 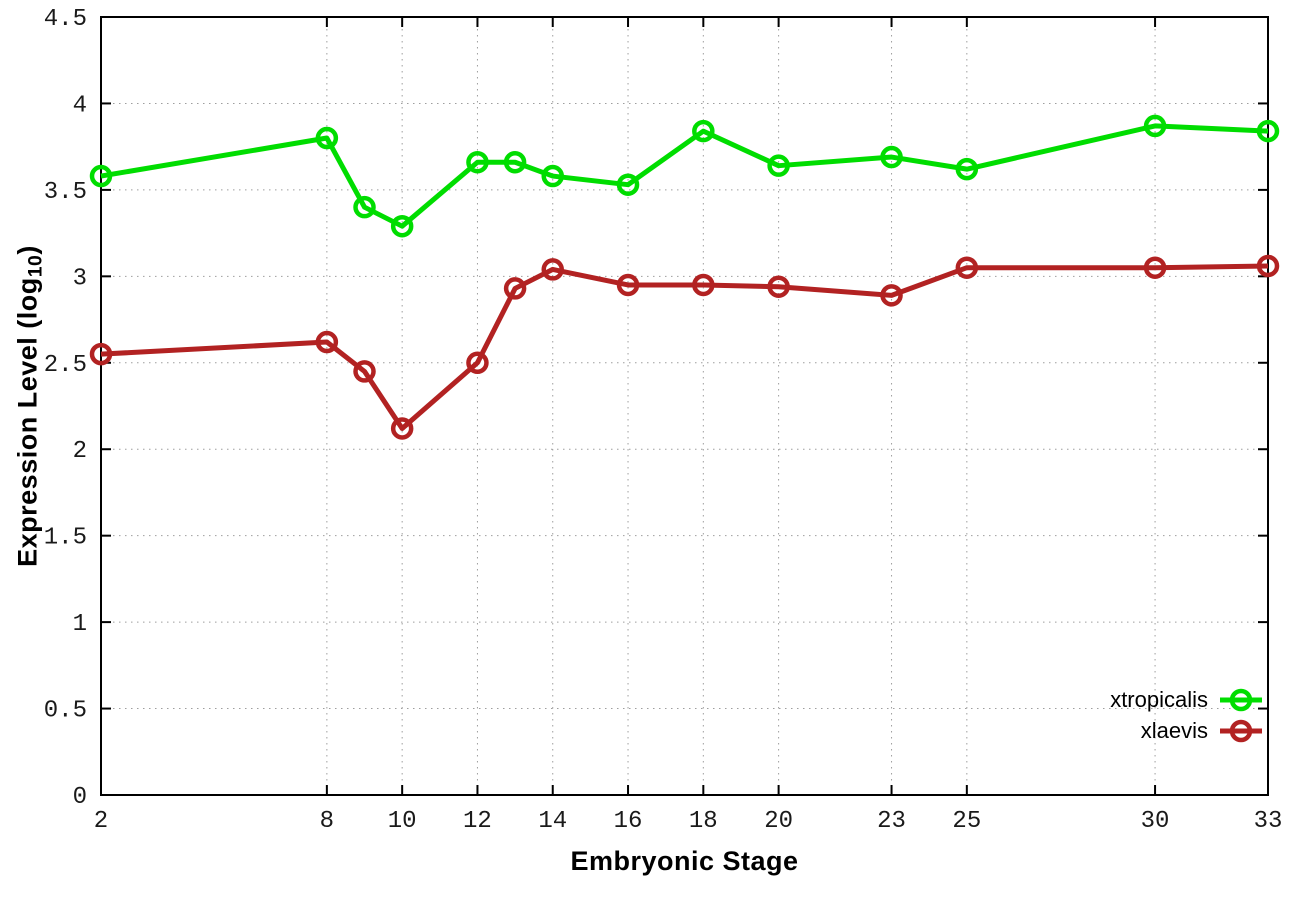 What do you see at coordinates (65, 538) in the screenshot?
I see `y-tick-label: 1.5` at bounding box center [65, 538].